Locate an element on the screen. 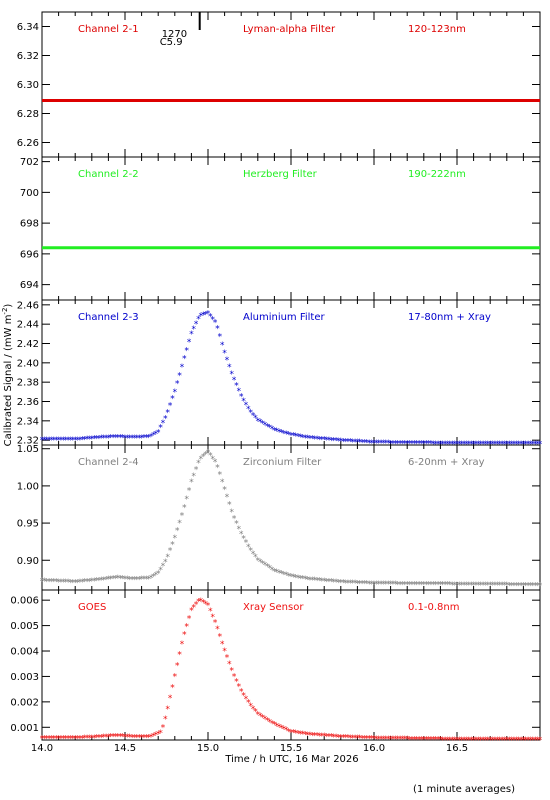 The height and width of the screenshot is (800, 550). y-tick-label: 696 is located at coordinates (29, 254).